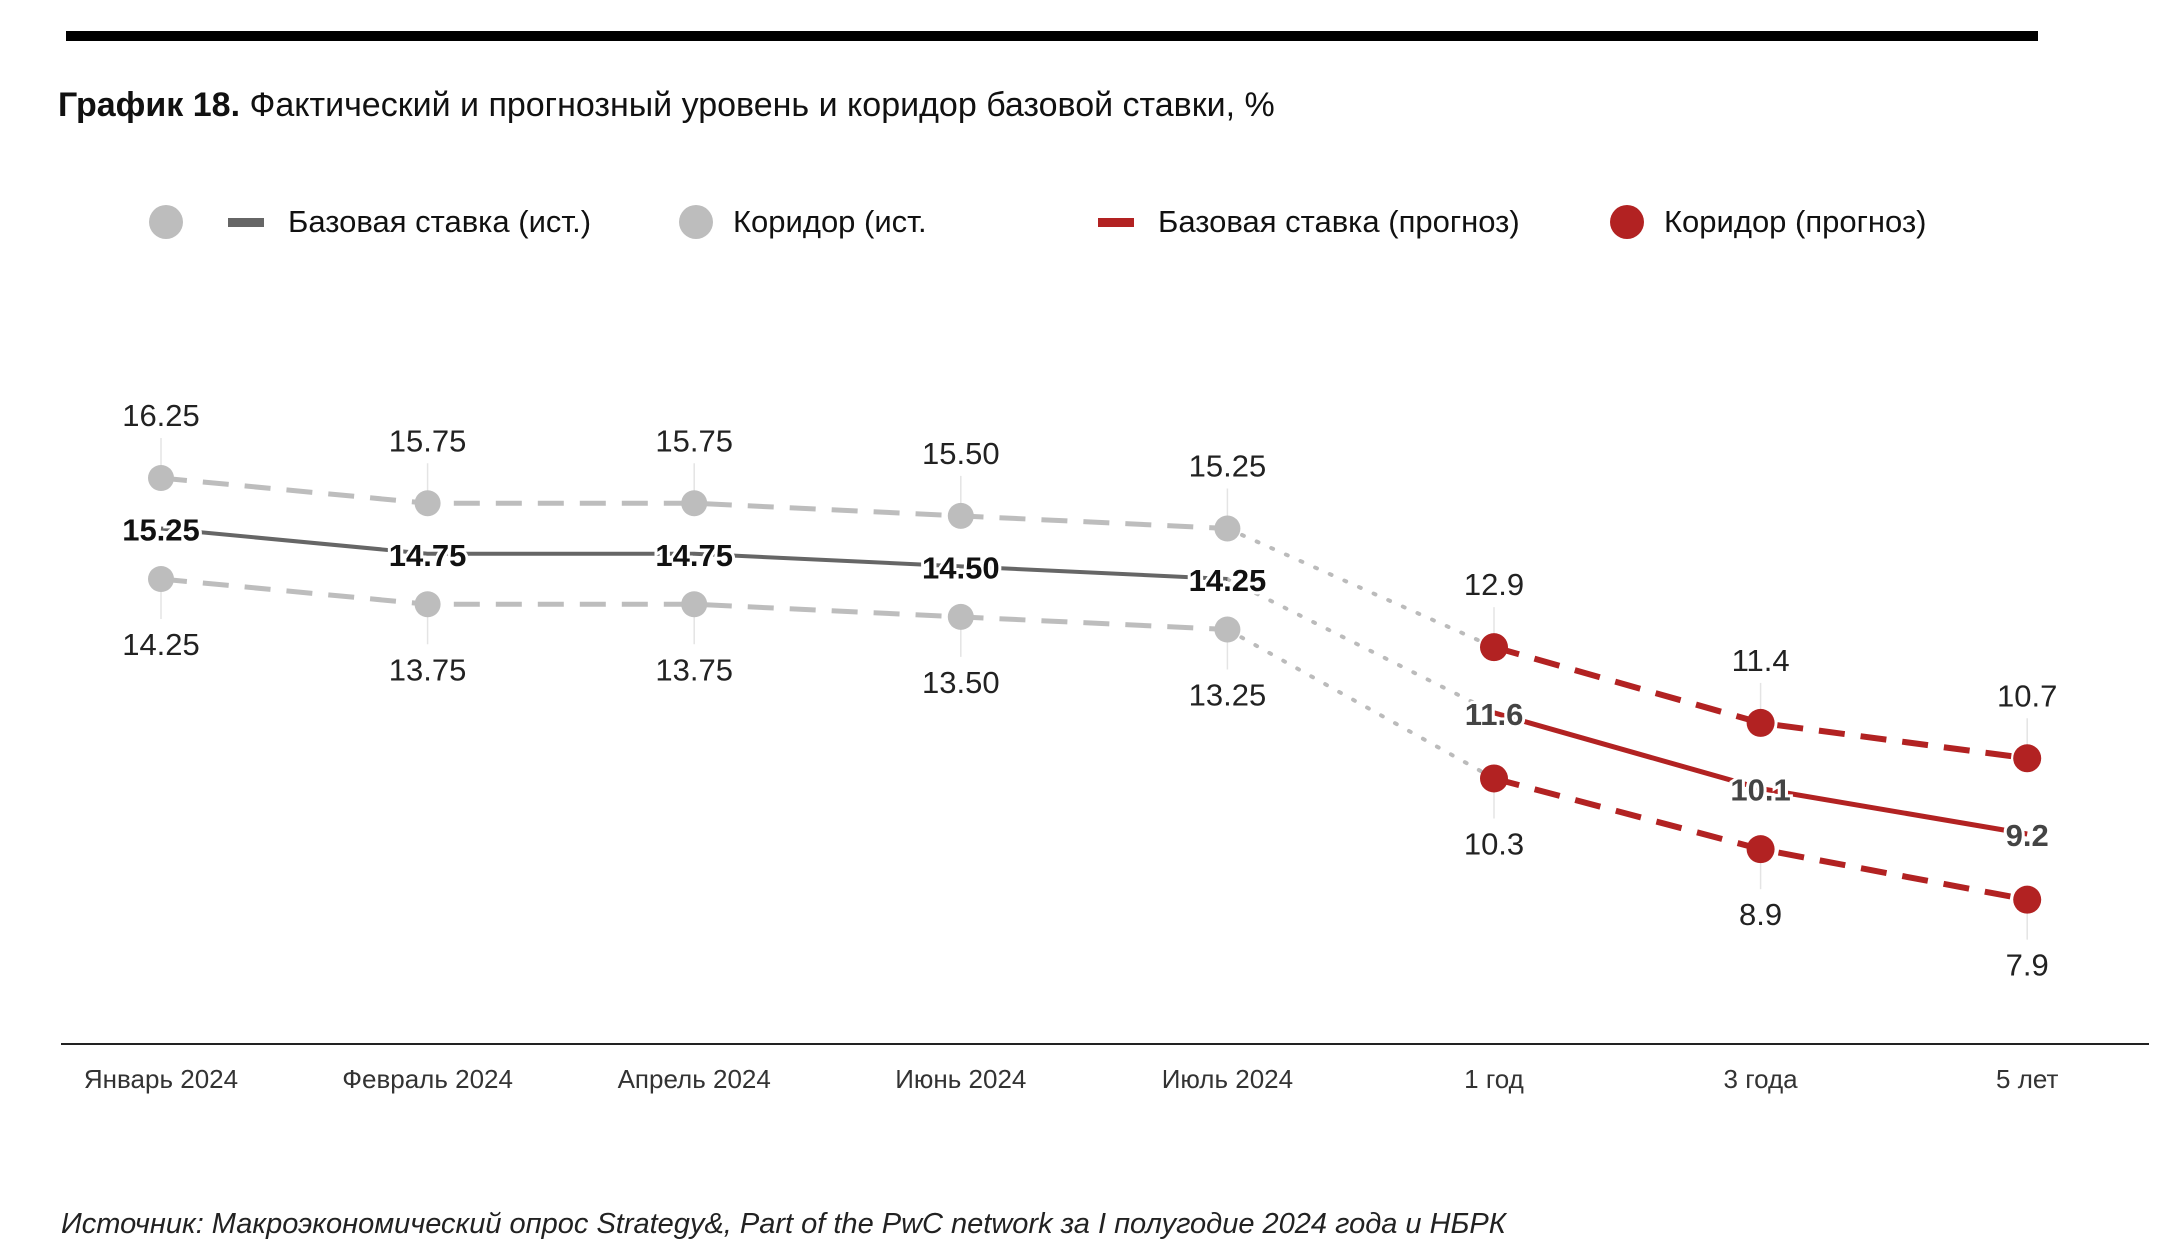 The image size is (2160, 1256). What do you see at coordinates (1116, 222) in the screenshot?
I see `legend-marker-red-line` at bounding box center [1116, 222].